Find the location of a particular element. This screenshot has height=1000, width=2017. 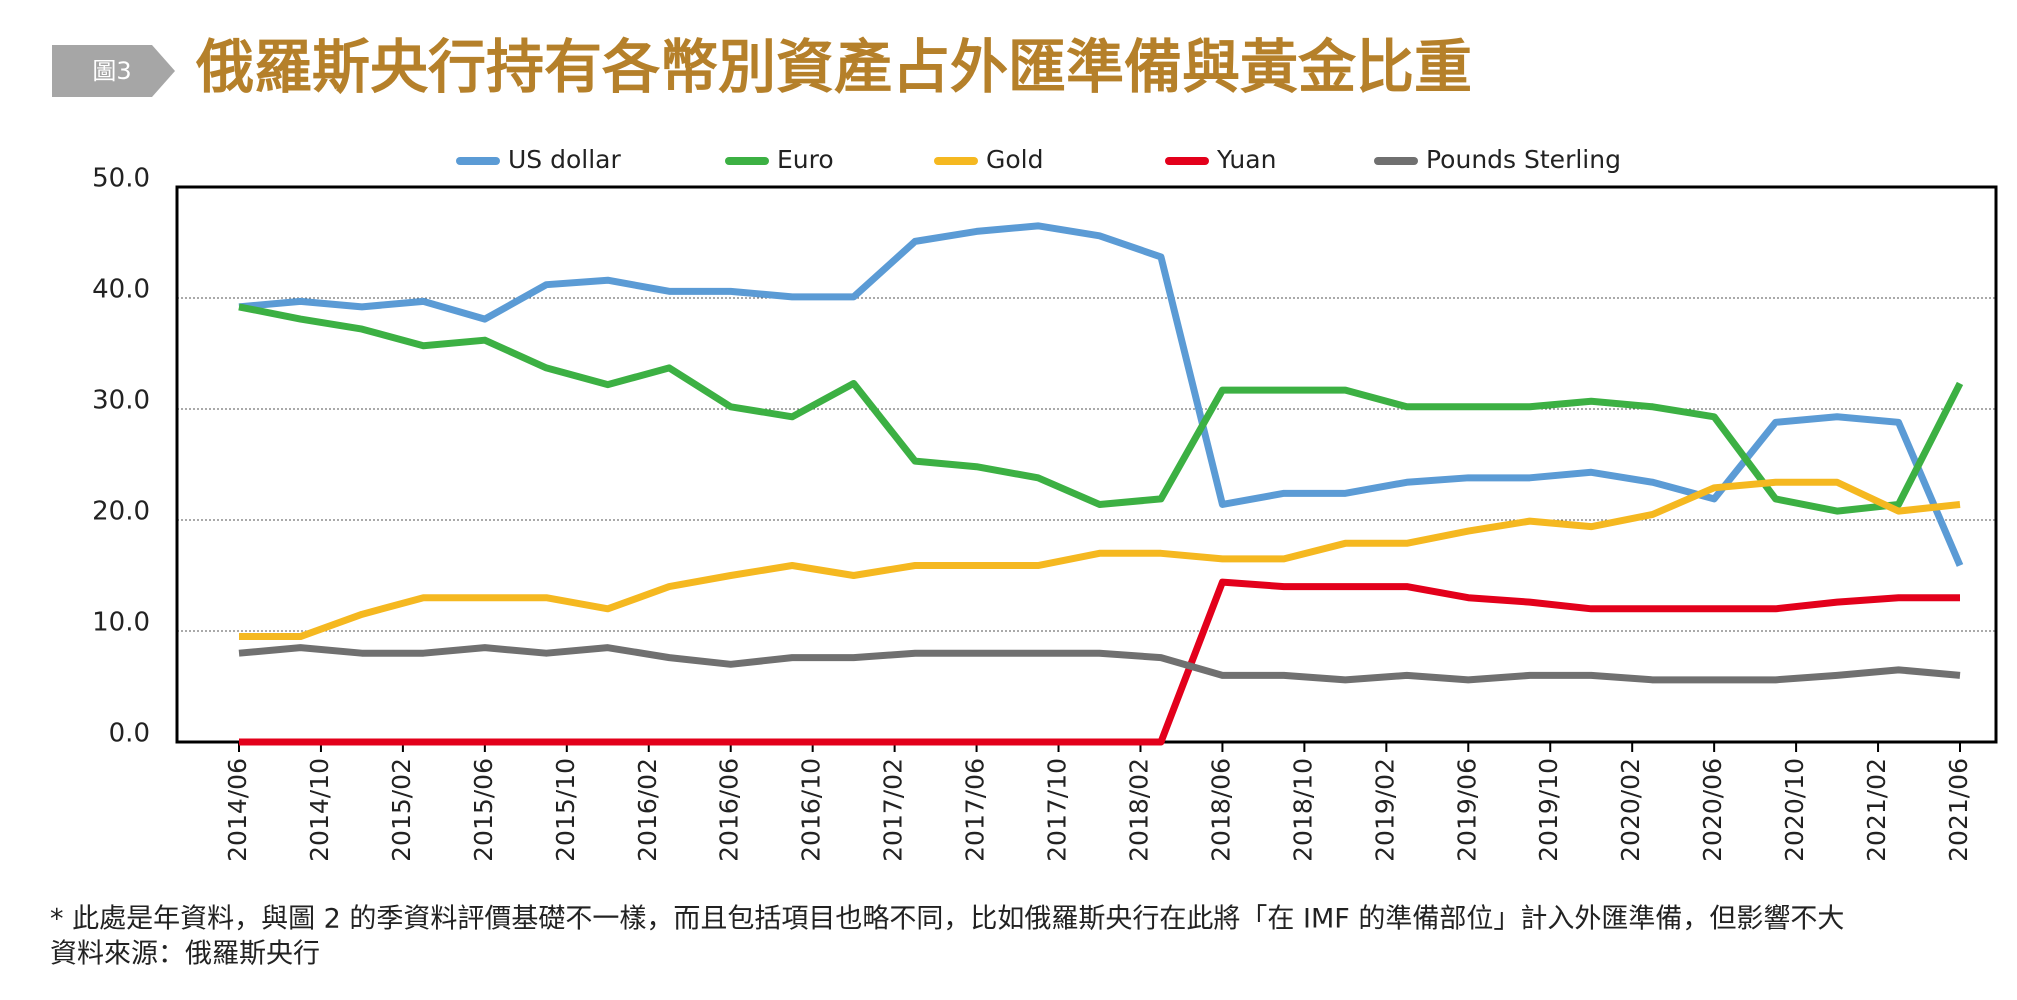

y-tick-label: 40.0 is located at coordinates (121, 290).